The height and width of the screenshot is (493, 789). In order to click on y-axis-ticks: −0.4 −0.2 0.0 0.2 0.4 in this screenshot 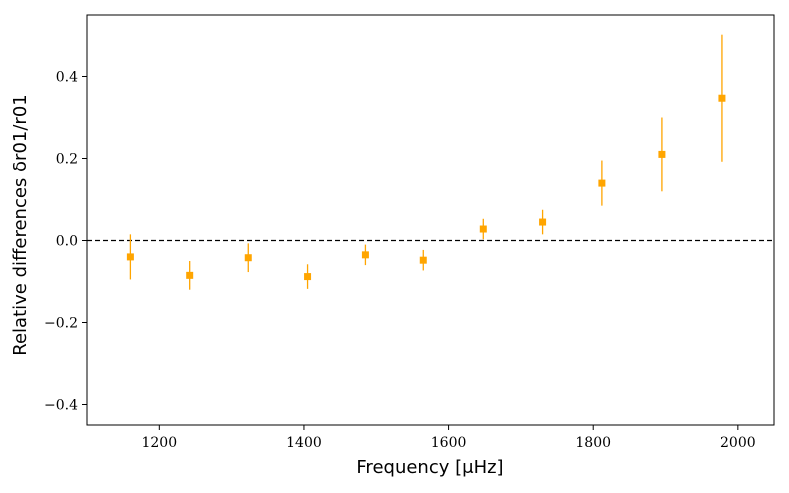, I will do `click(65, 242)`.